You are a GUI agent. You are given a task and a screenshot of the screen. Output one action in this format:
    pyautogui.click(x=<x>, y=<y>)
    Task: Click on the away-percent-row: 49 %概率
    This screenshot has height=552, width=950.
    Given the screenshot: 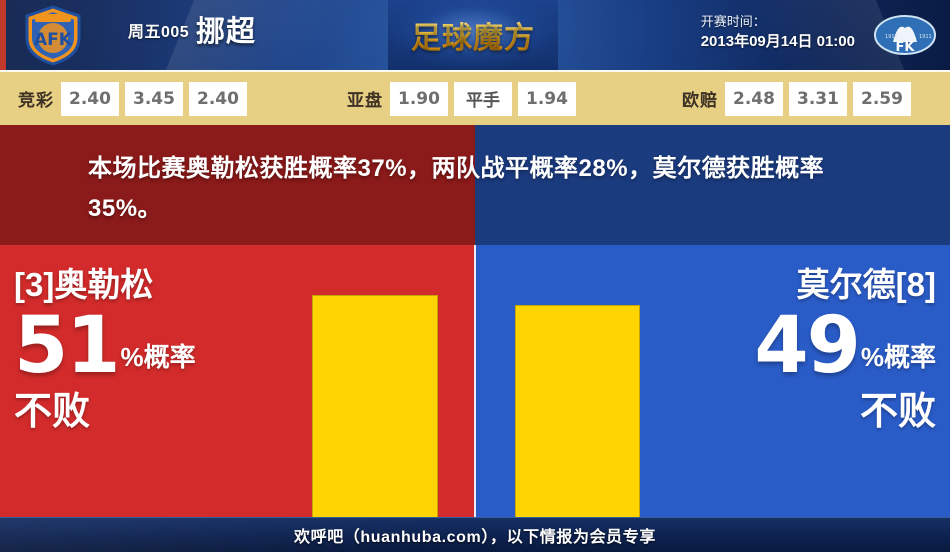 What is the action you would take?
    pyautogui.click(x=793, y=346)
    